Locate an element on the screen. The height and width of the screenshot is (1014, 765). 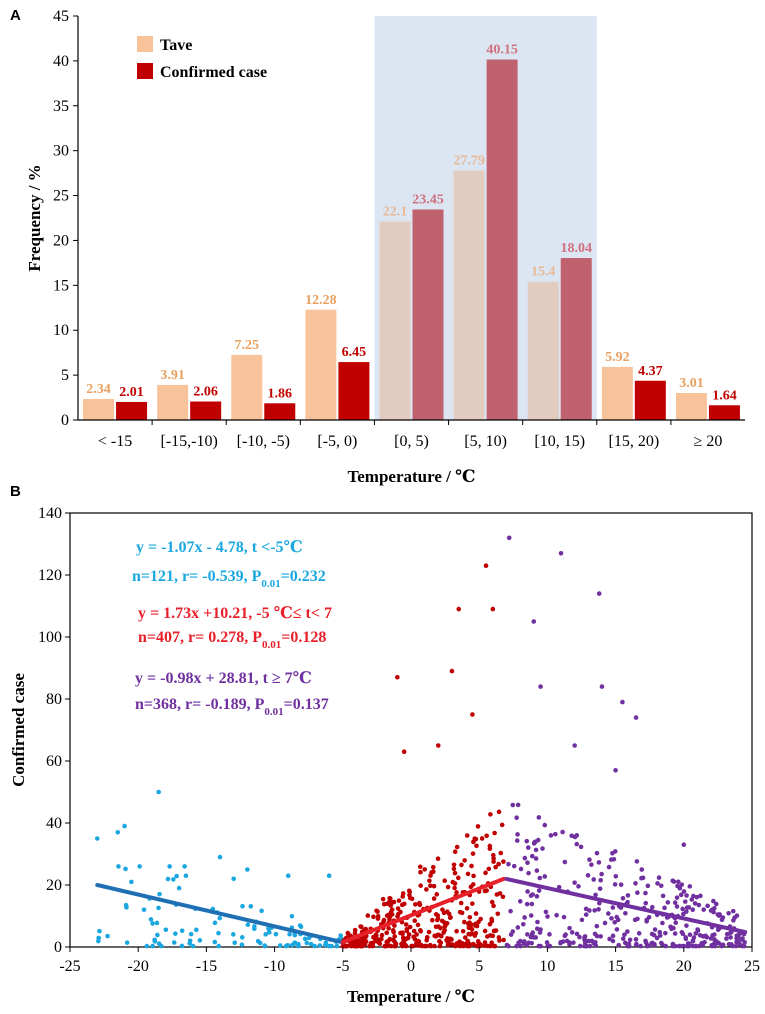
b-xtick-label--20: -20 is located at coordinates (138, 966).